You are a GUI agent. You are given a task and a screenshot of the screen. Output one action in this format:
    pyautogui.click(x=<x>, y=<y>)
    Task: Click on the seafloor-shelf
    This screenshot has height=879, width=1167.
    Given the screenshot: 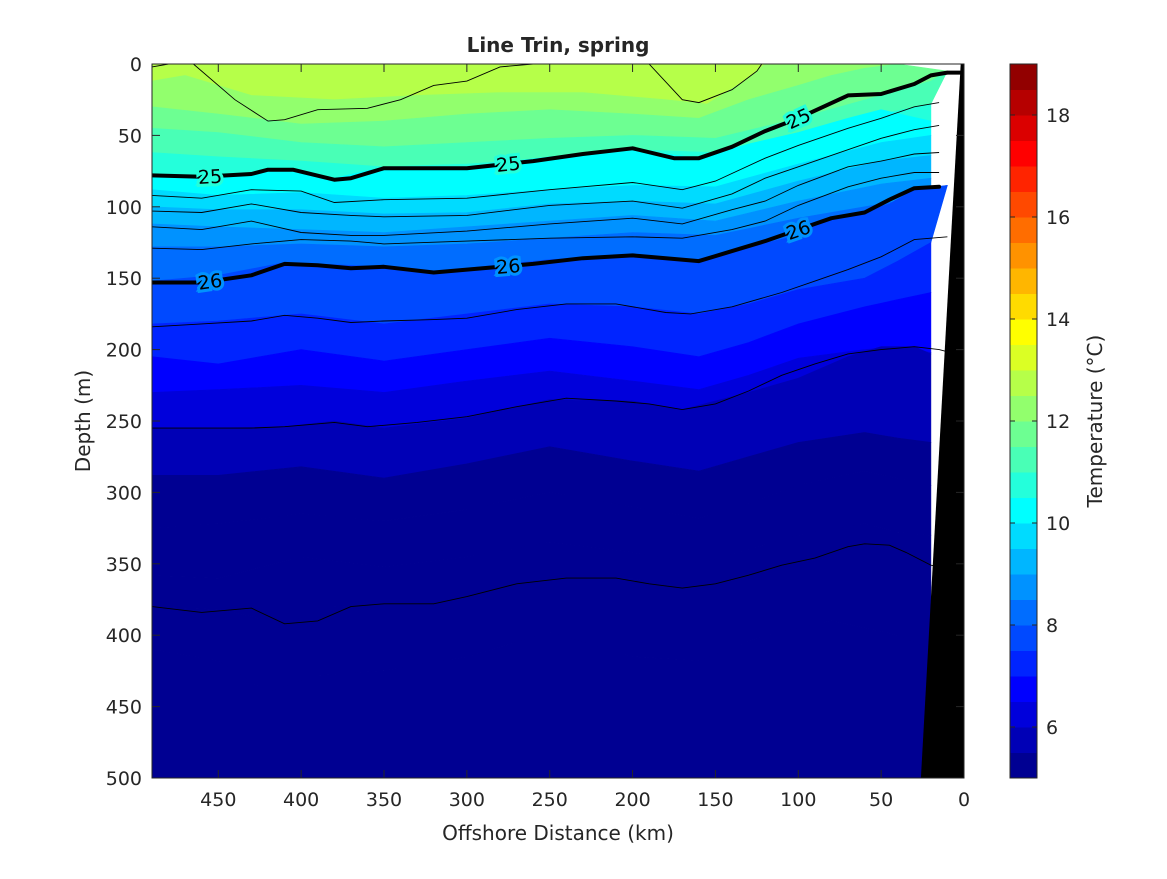 What is the action you would take?
    pyautogui.click(x=942, y=421)
    